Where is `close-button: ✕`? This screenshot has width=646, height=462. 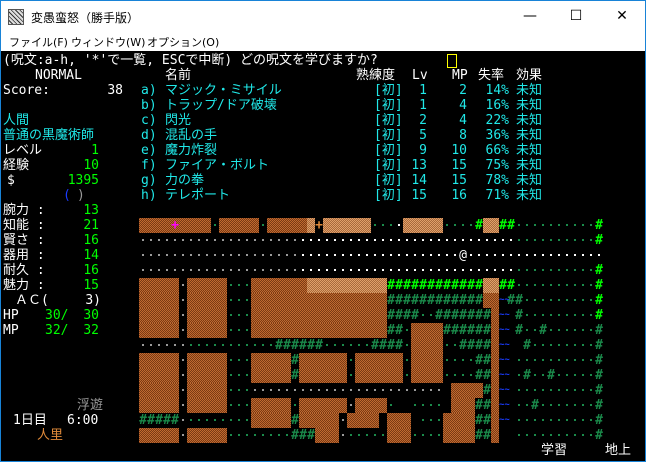 close-button: ✕ is located at coordinates (622, 16).